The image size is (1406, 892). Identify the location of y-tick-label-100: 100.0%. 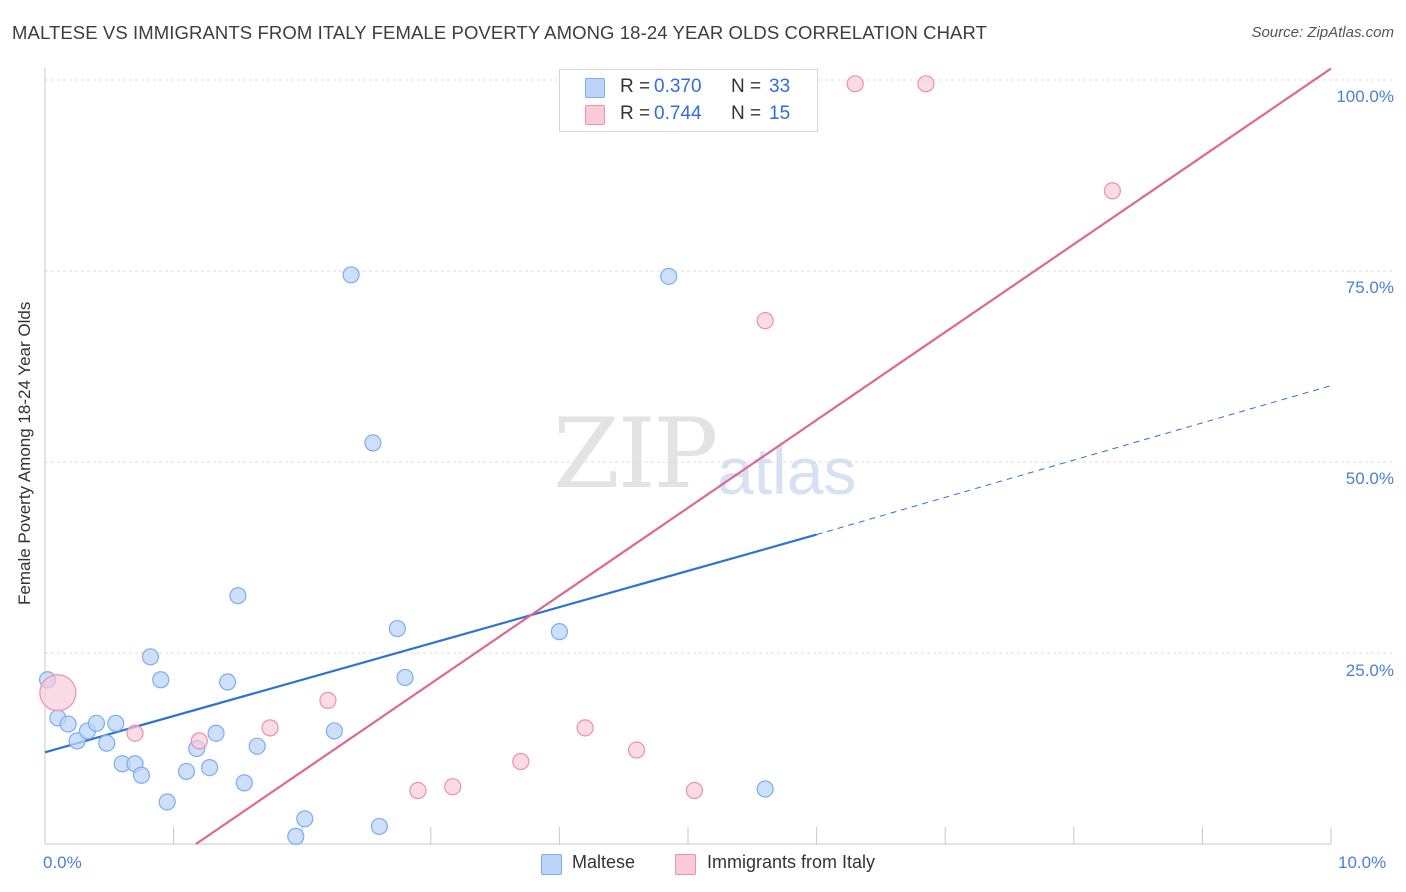
(1365, 96).